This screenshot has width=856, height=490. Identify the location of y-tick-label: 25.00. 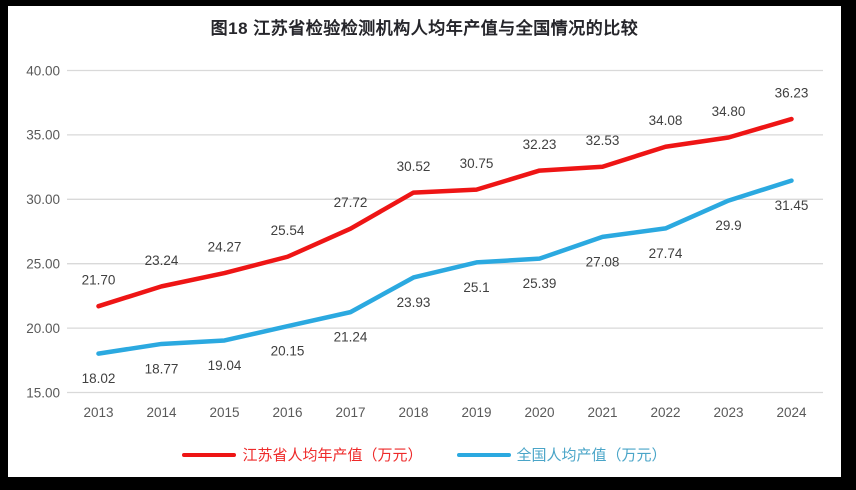
(43, 264).